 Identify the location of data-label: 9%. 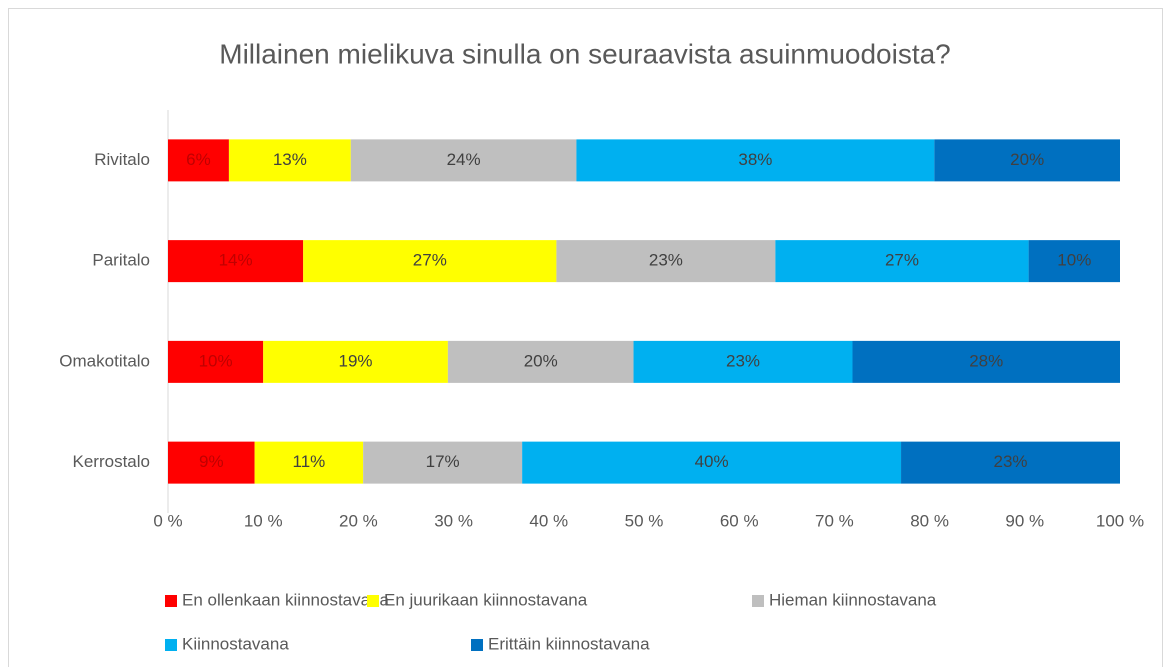
(211, 461).